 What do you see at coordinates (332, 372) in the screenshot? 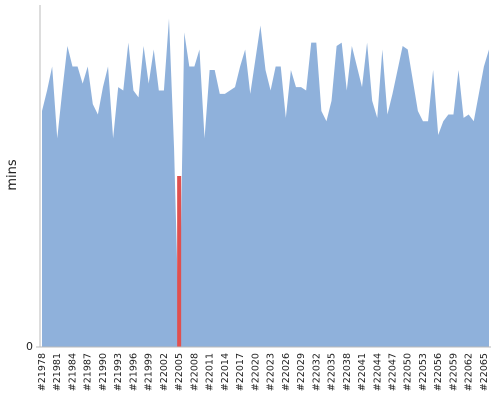
I see `x-tick-label: #22035` at bounding box center [332, 372].